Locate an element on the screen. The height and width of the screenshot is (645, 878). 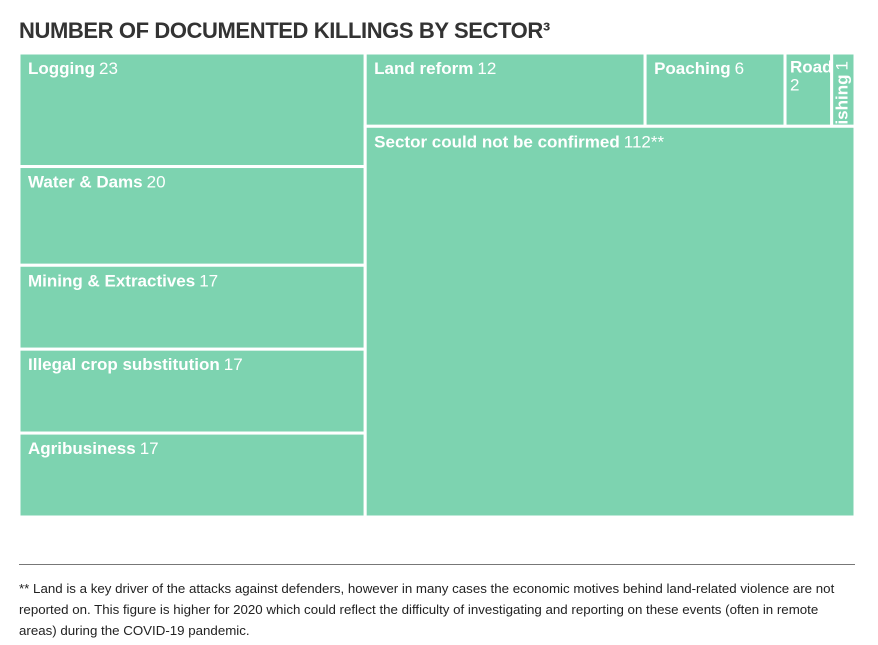
cell-label: Mining & Extractives 17 is located at coordinates (123, 281).